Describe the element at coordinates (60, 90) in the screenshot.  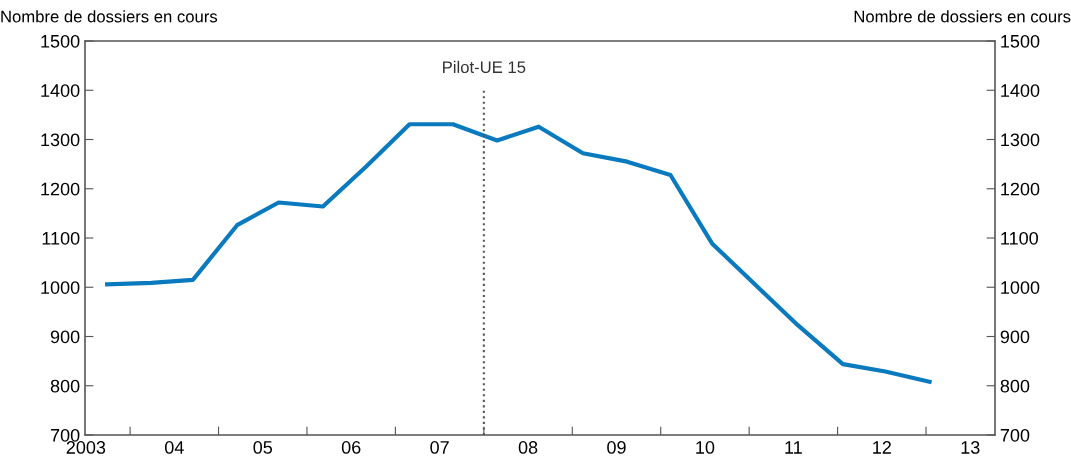
I see `y-tick-label: 1400` at that location.